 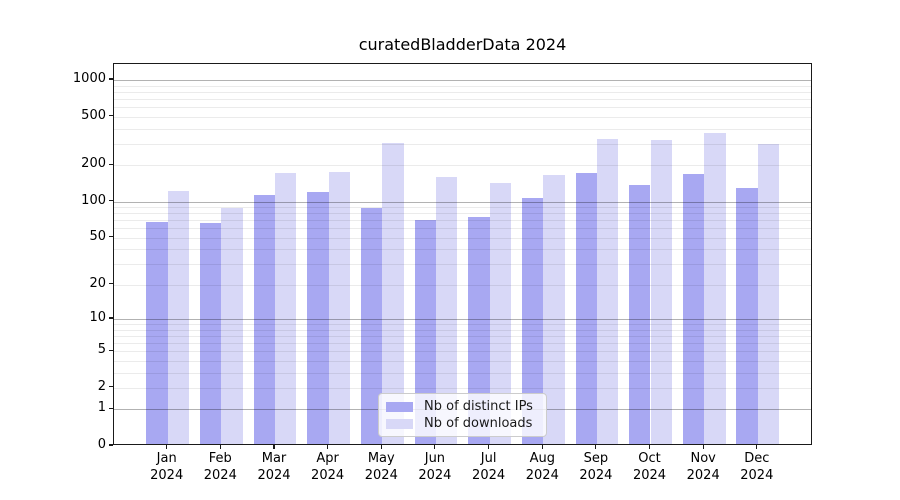 What do you see at coordinates (542, 467) in the screenshot?
I see `x-tick-label: Aug 2024` at bounding box center [542, 467].